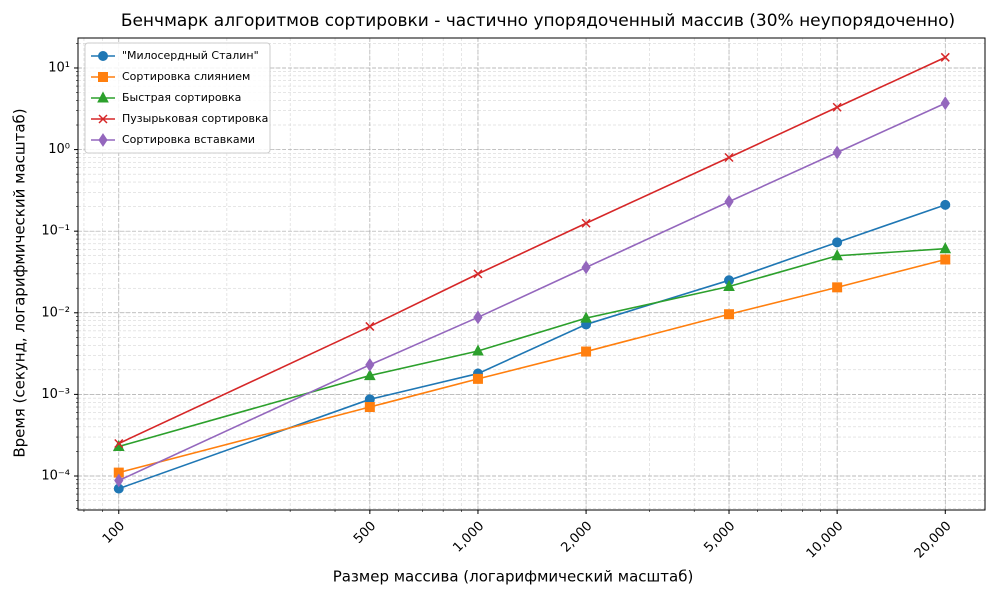 The width and height of the screenshot is (1000, 600). Describe the element at coordinates (55, 231) in the screenshot. I see `y-tick-label: 10⁻¹` at that location.